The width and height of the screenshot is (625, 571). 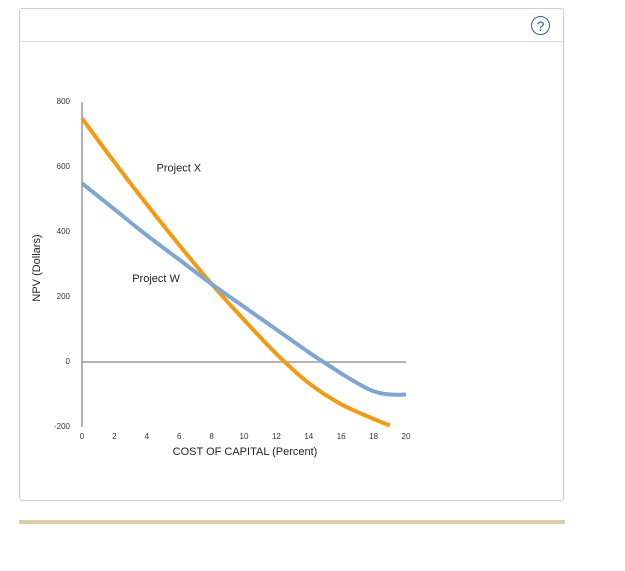 I want to click on x-tick-label: 10, so click(x=244, y=436).